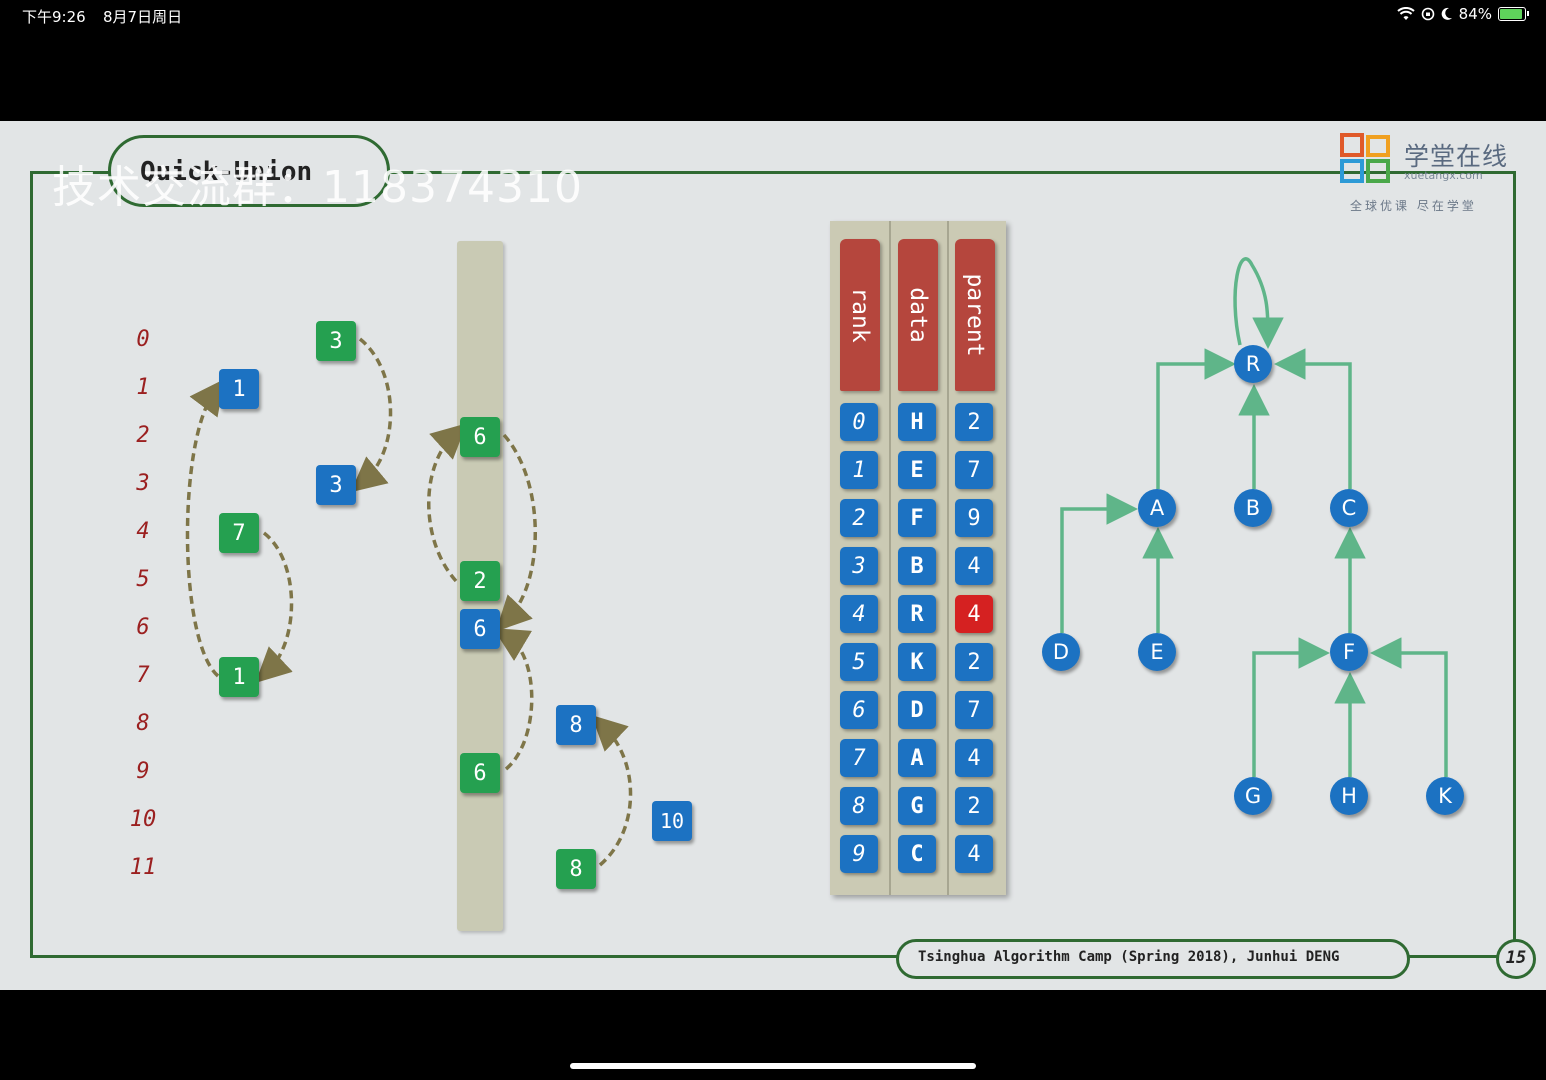  I want to click on status-time: 下午9:26, so click(54, 17).